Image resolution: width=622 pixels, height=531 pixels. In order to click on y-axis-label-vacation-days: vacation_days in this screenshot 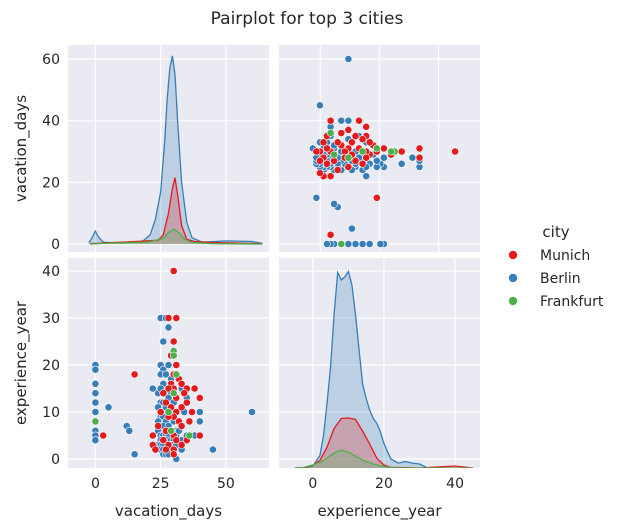, I will do `click(21, 148)`.